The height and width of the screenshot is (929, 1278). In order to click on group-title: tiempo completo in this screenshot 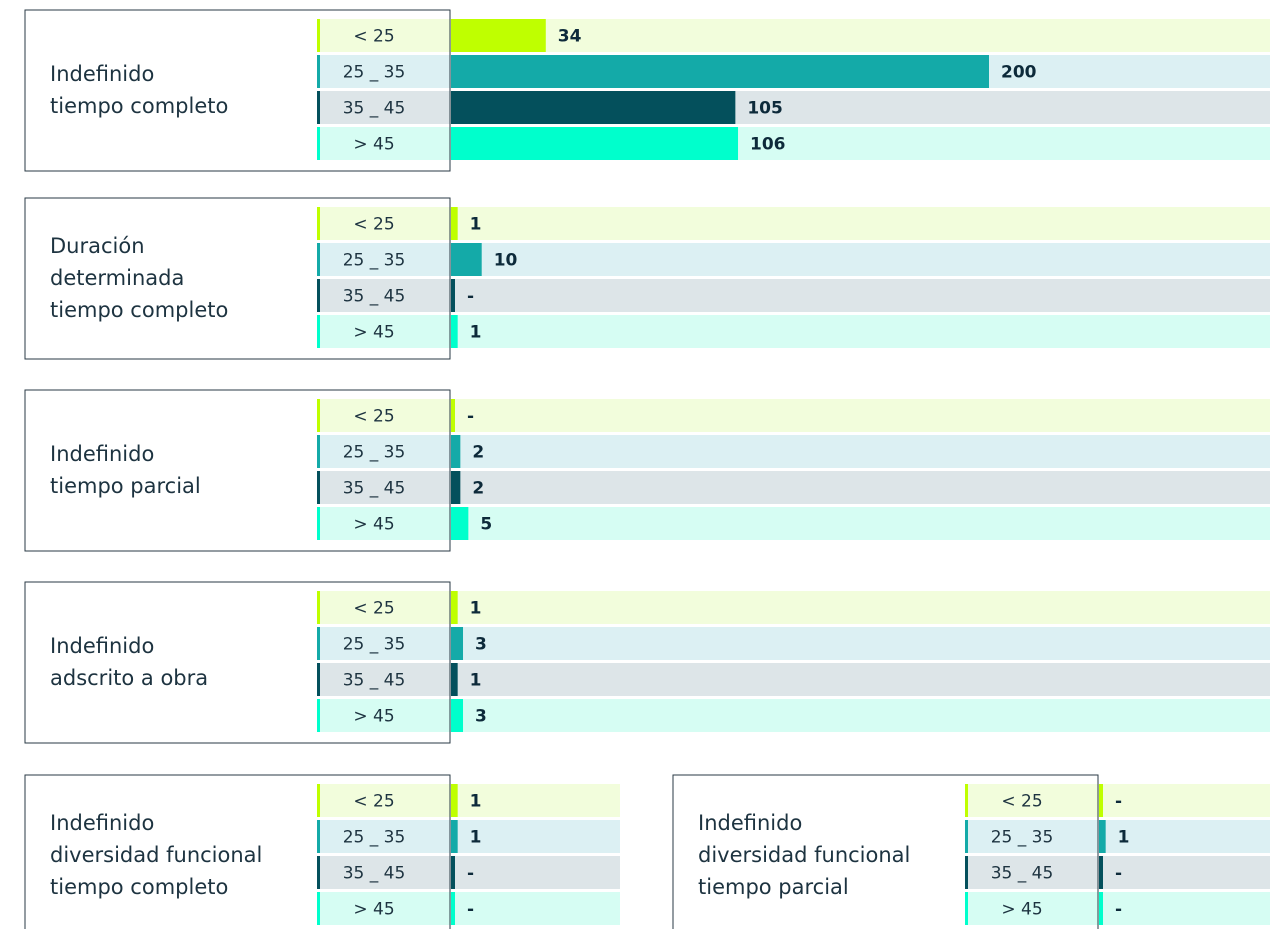, I will do `click(139, 310)`.